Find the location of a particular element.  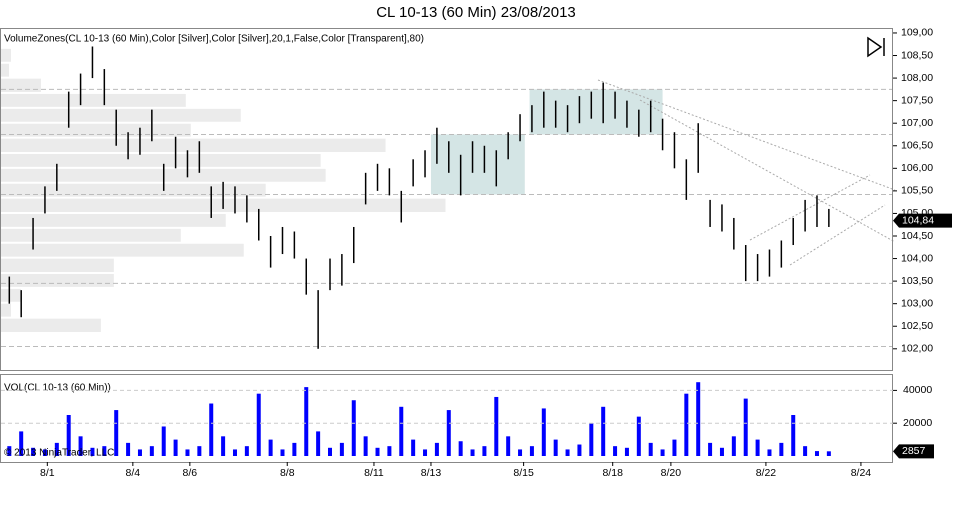

y-tick-label: 104,50 is located at coordinates (917, 236).